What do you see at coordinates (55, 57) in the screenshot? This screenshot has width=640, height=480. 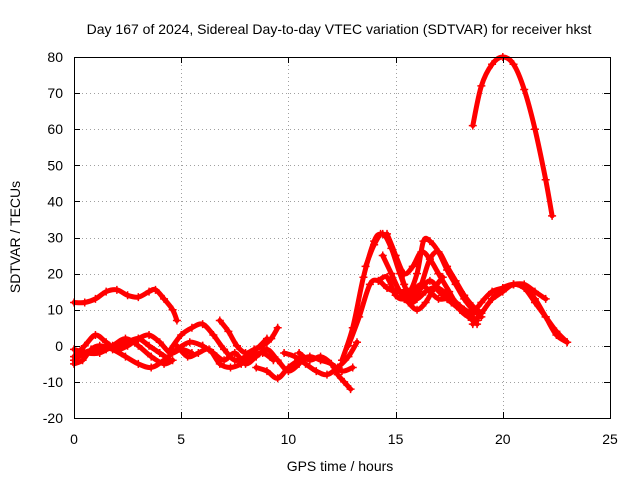 I see `y-tick-label: 80` at bounding box center [55, 57].